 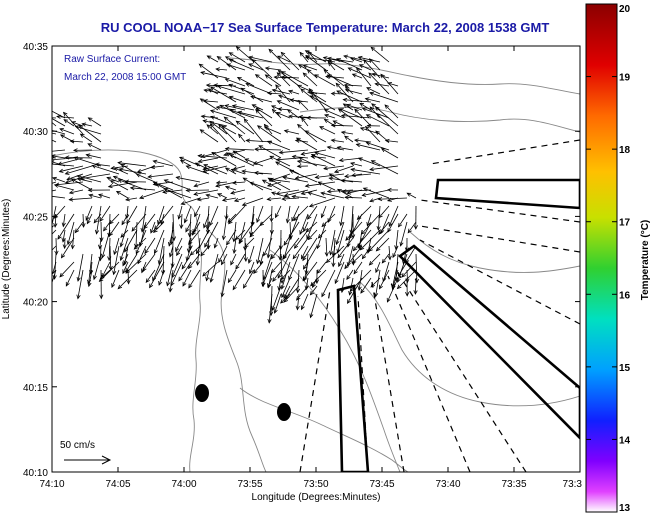 I want to click on y-tick-label: 40:10, so click(x=35, y=473).